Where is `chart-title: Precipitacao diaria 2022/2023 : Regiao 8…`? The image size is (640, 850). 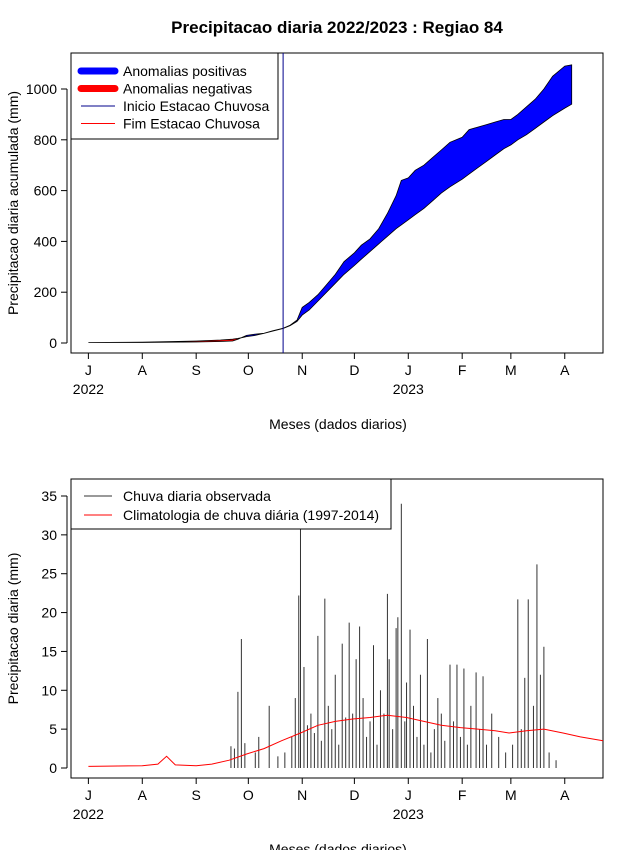 chart-title: Precipitacao diaria 2022/2023 : Regiao 8… is located at coordinates (337, 27).